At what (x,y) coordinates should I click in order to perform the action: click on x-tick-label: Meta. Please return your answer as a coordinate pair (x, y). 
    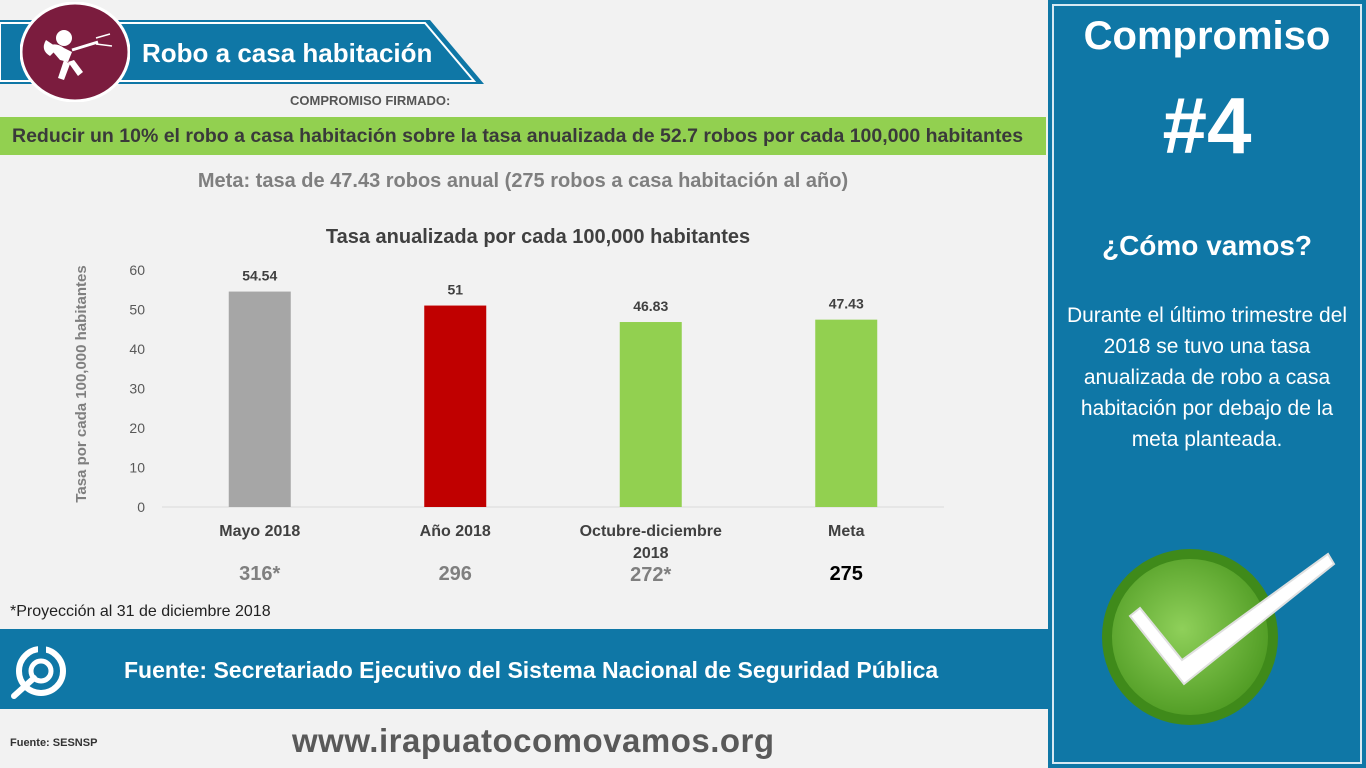
    Looking at the image, I should click on (846, 531).